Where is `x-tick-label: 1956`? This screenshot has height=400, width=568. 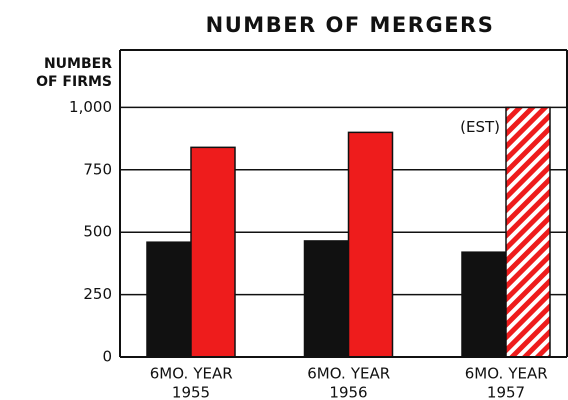
x-tick-label: 1956 is located at coordinates (348, 392).